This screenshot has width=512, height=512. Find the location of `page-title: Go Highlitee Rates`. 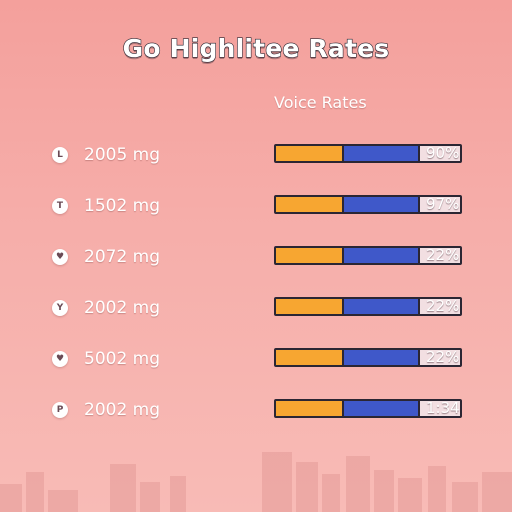

page-title: Go Highlitee Rates is located at coordinates (256, 48).